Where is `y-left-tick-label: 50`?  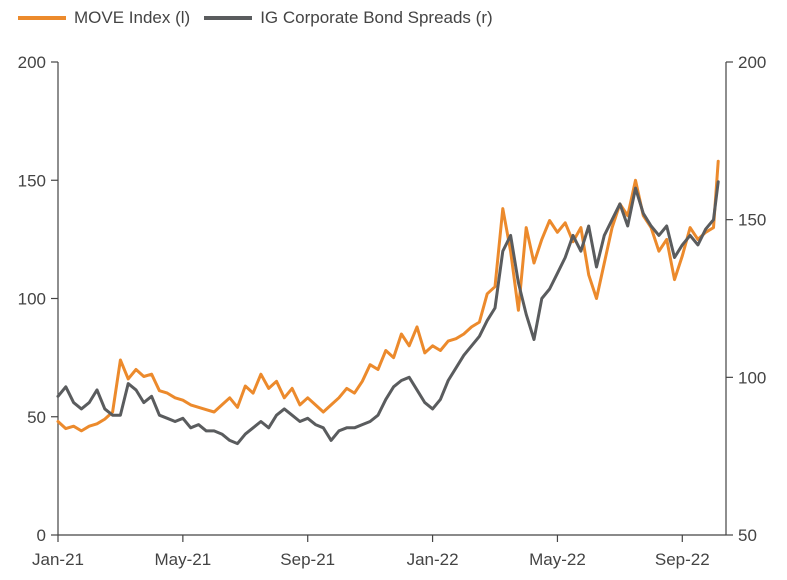 y-left-tick-label: 50 is located at coordinates (36, 417).